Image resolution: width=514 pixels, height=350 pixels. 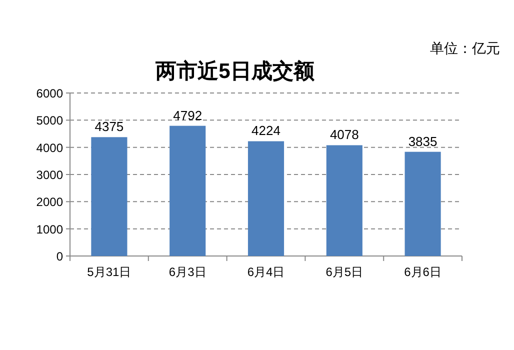 I want to click on data-label: 4078, so click(x=344, y=134).